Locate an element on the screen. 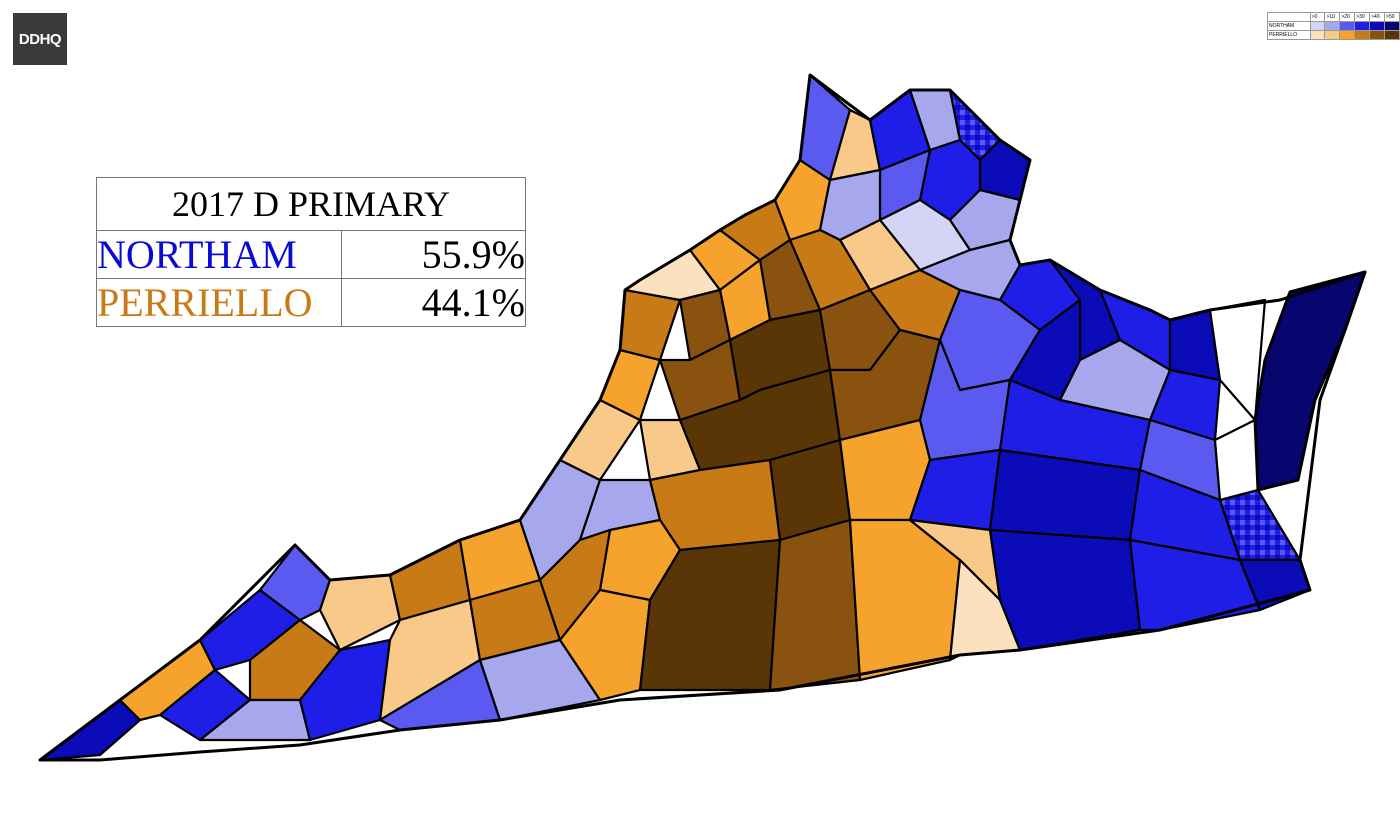 This screenshot has width=1400, height=823. results-title: 2017 D PRIMARY is located at coordinates (311, 204).